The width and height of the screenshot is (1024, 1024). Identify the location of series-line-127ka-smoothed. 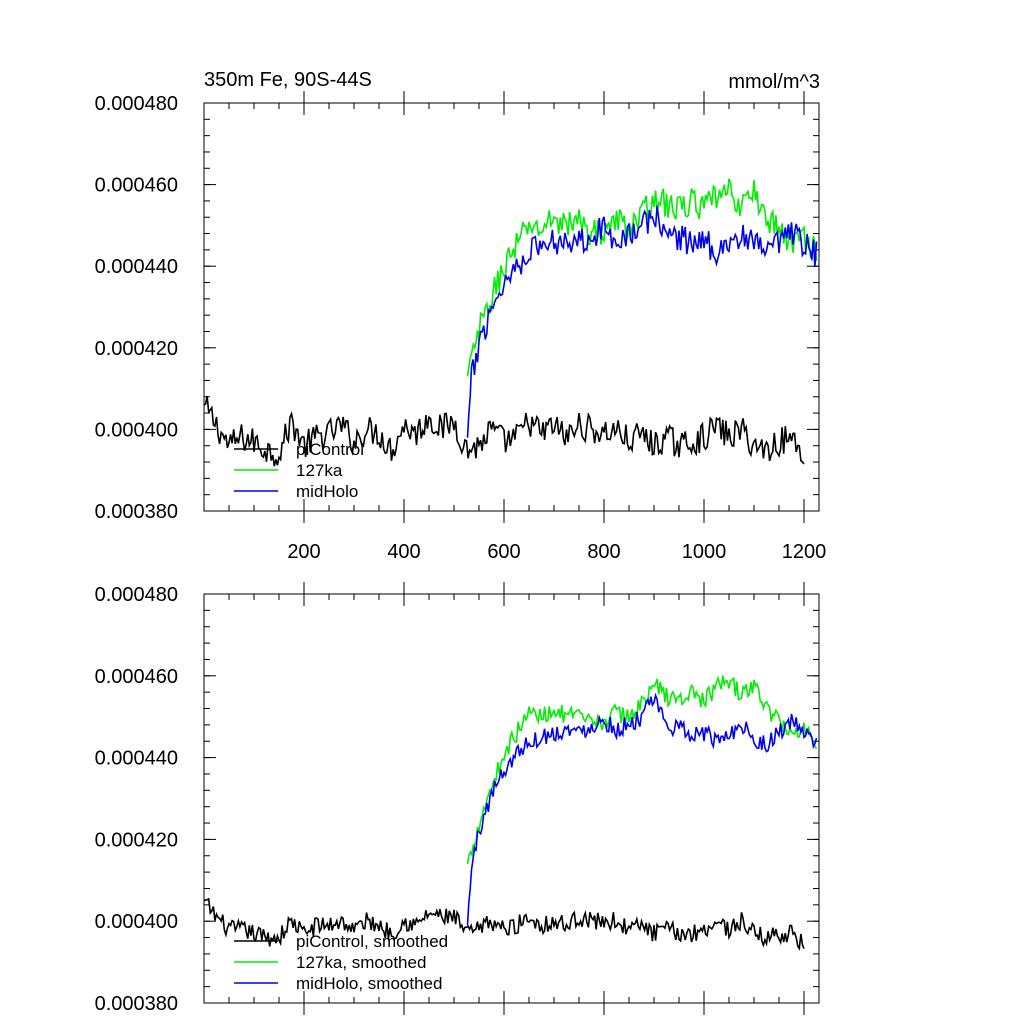
(642, 770).